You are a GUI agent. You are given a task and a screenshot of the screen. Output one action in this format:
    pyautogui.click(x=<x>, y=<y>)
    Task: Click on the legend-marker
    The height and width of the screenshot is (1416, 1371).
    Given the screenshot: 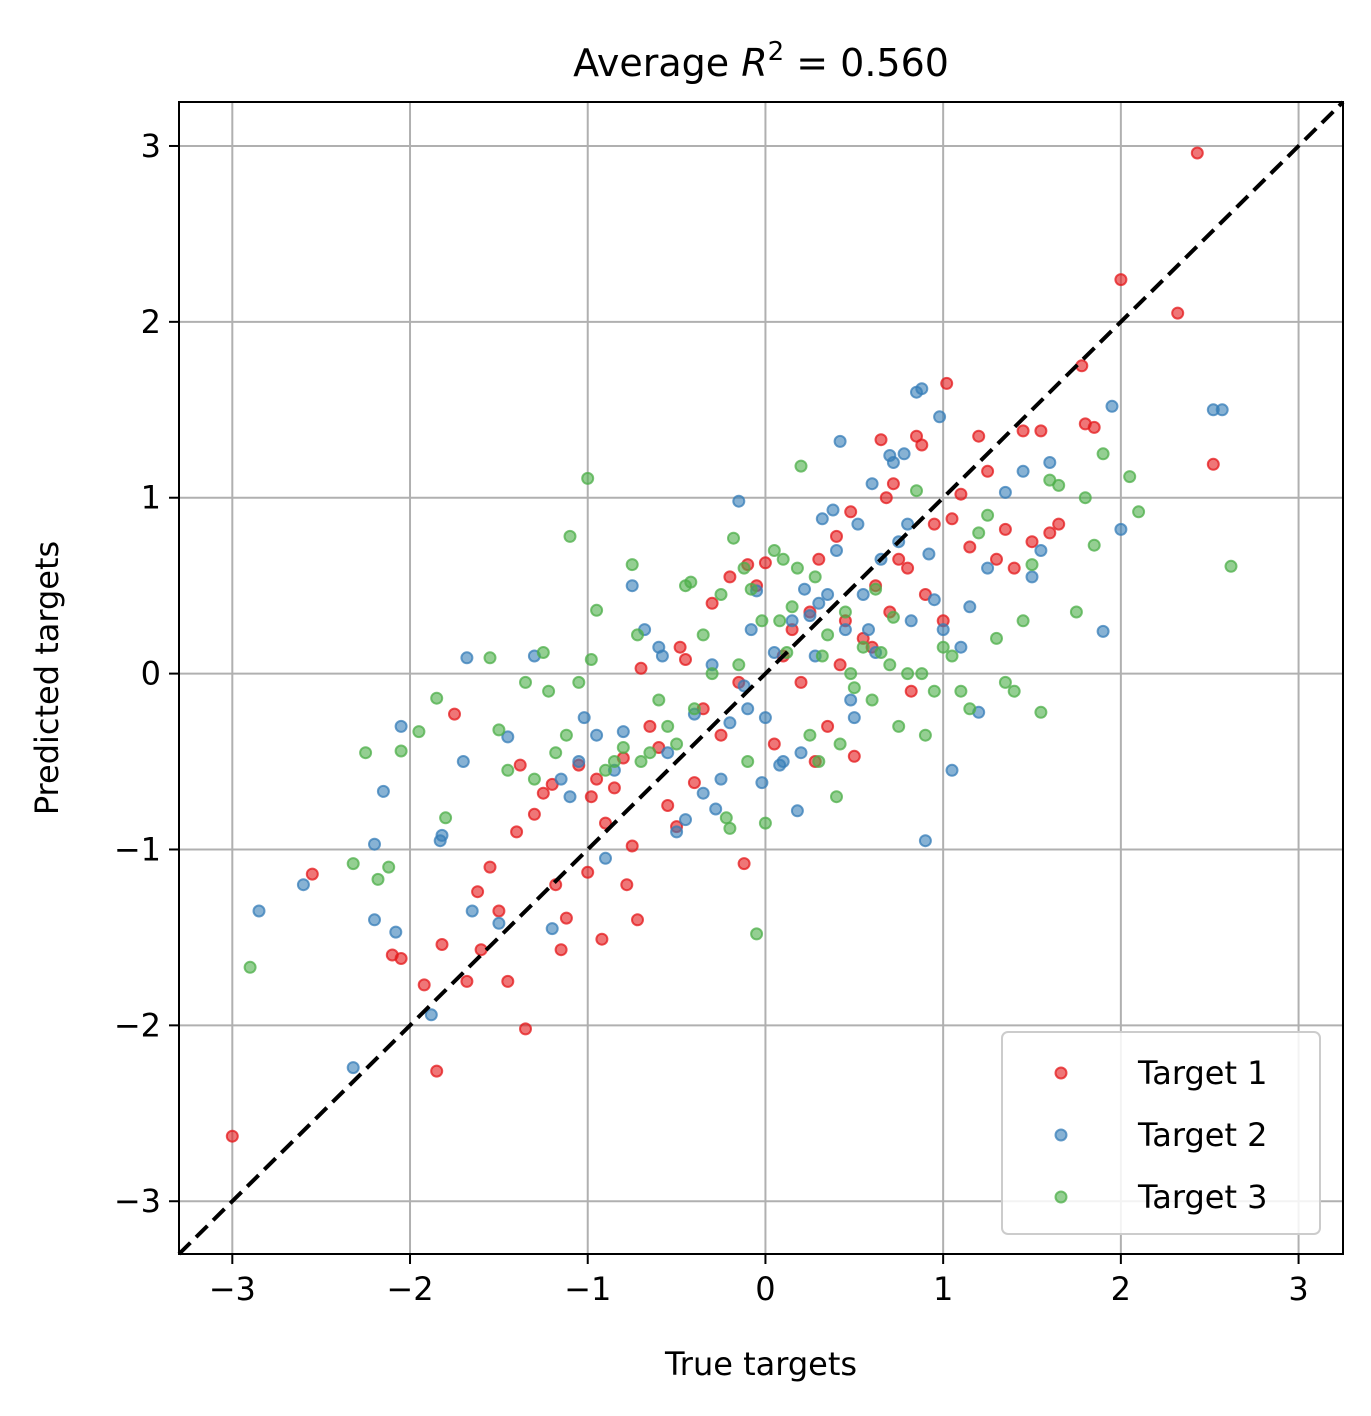 What is the action you would take?
    pyautogui.click(x=1061, y=1073)
    